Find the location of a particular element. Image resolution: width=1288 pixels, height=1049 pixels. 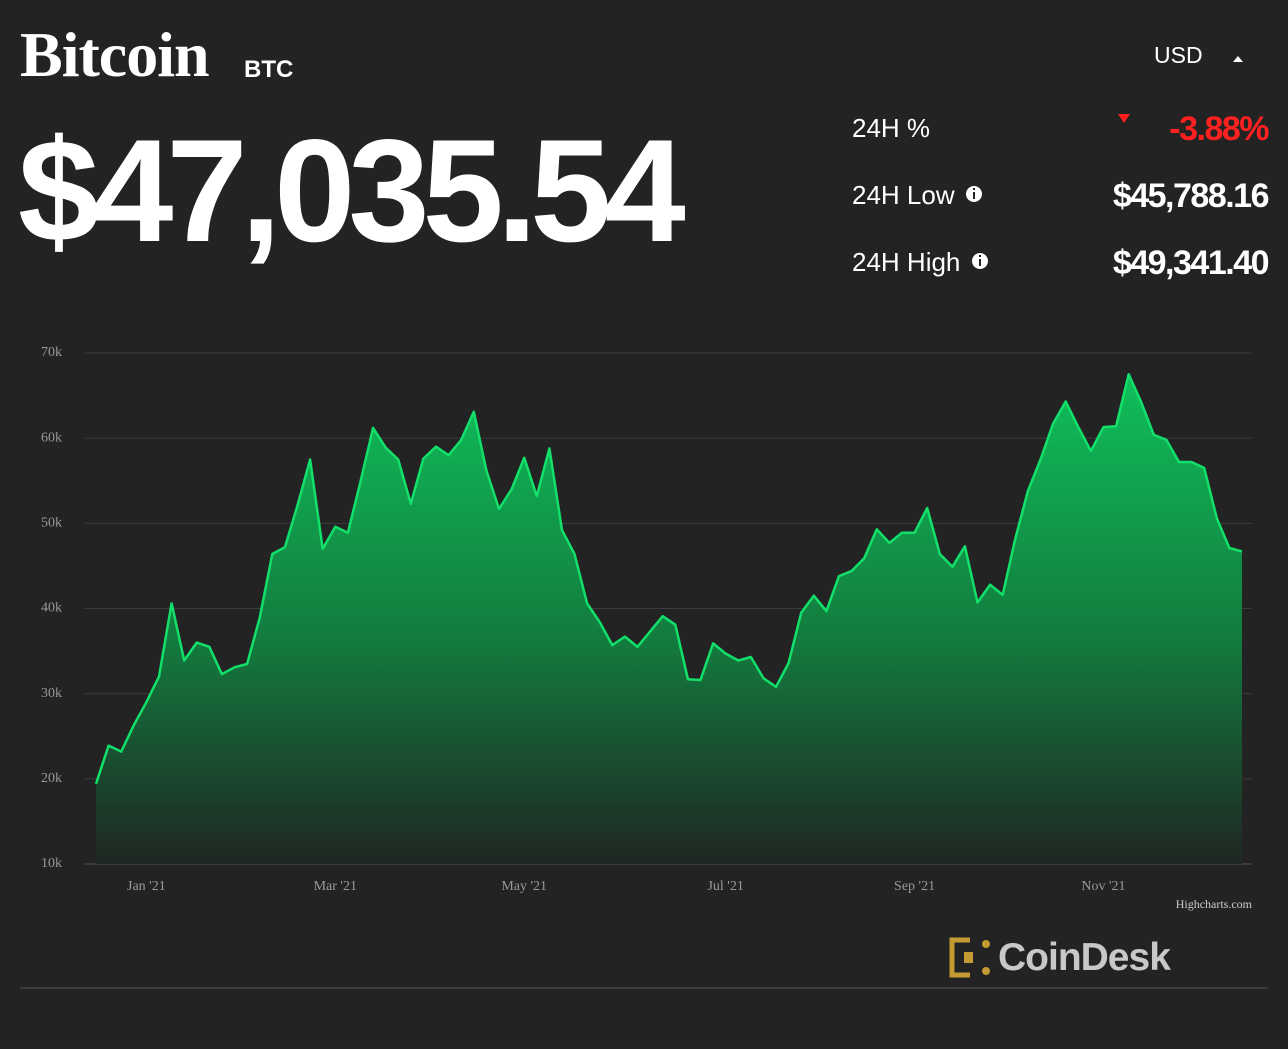

x-tick-label: Mar '21 is located at coordinates (335, 886).